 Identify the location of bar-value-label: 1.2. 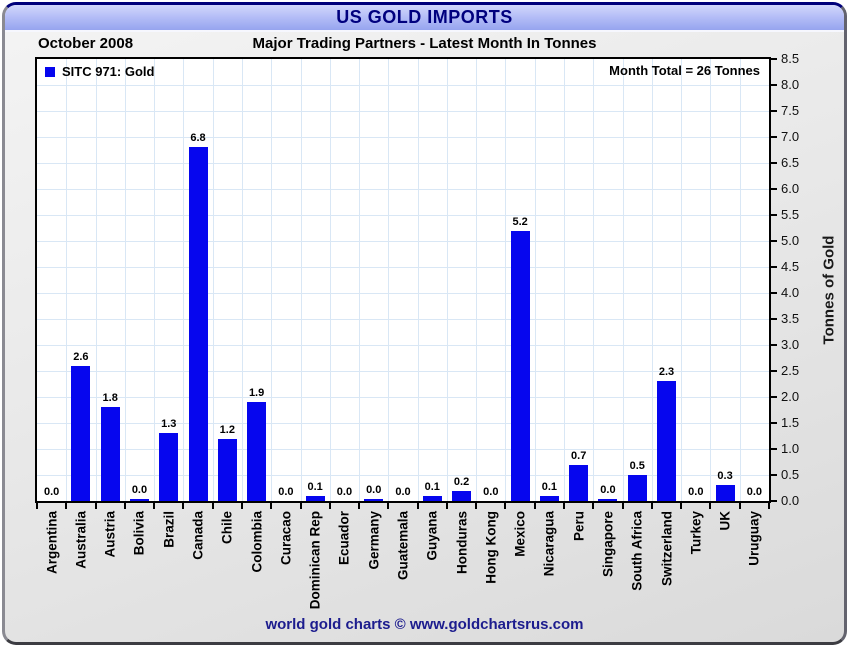
(227, 429).